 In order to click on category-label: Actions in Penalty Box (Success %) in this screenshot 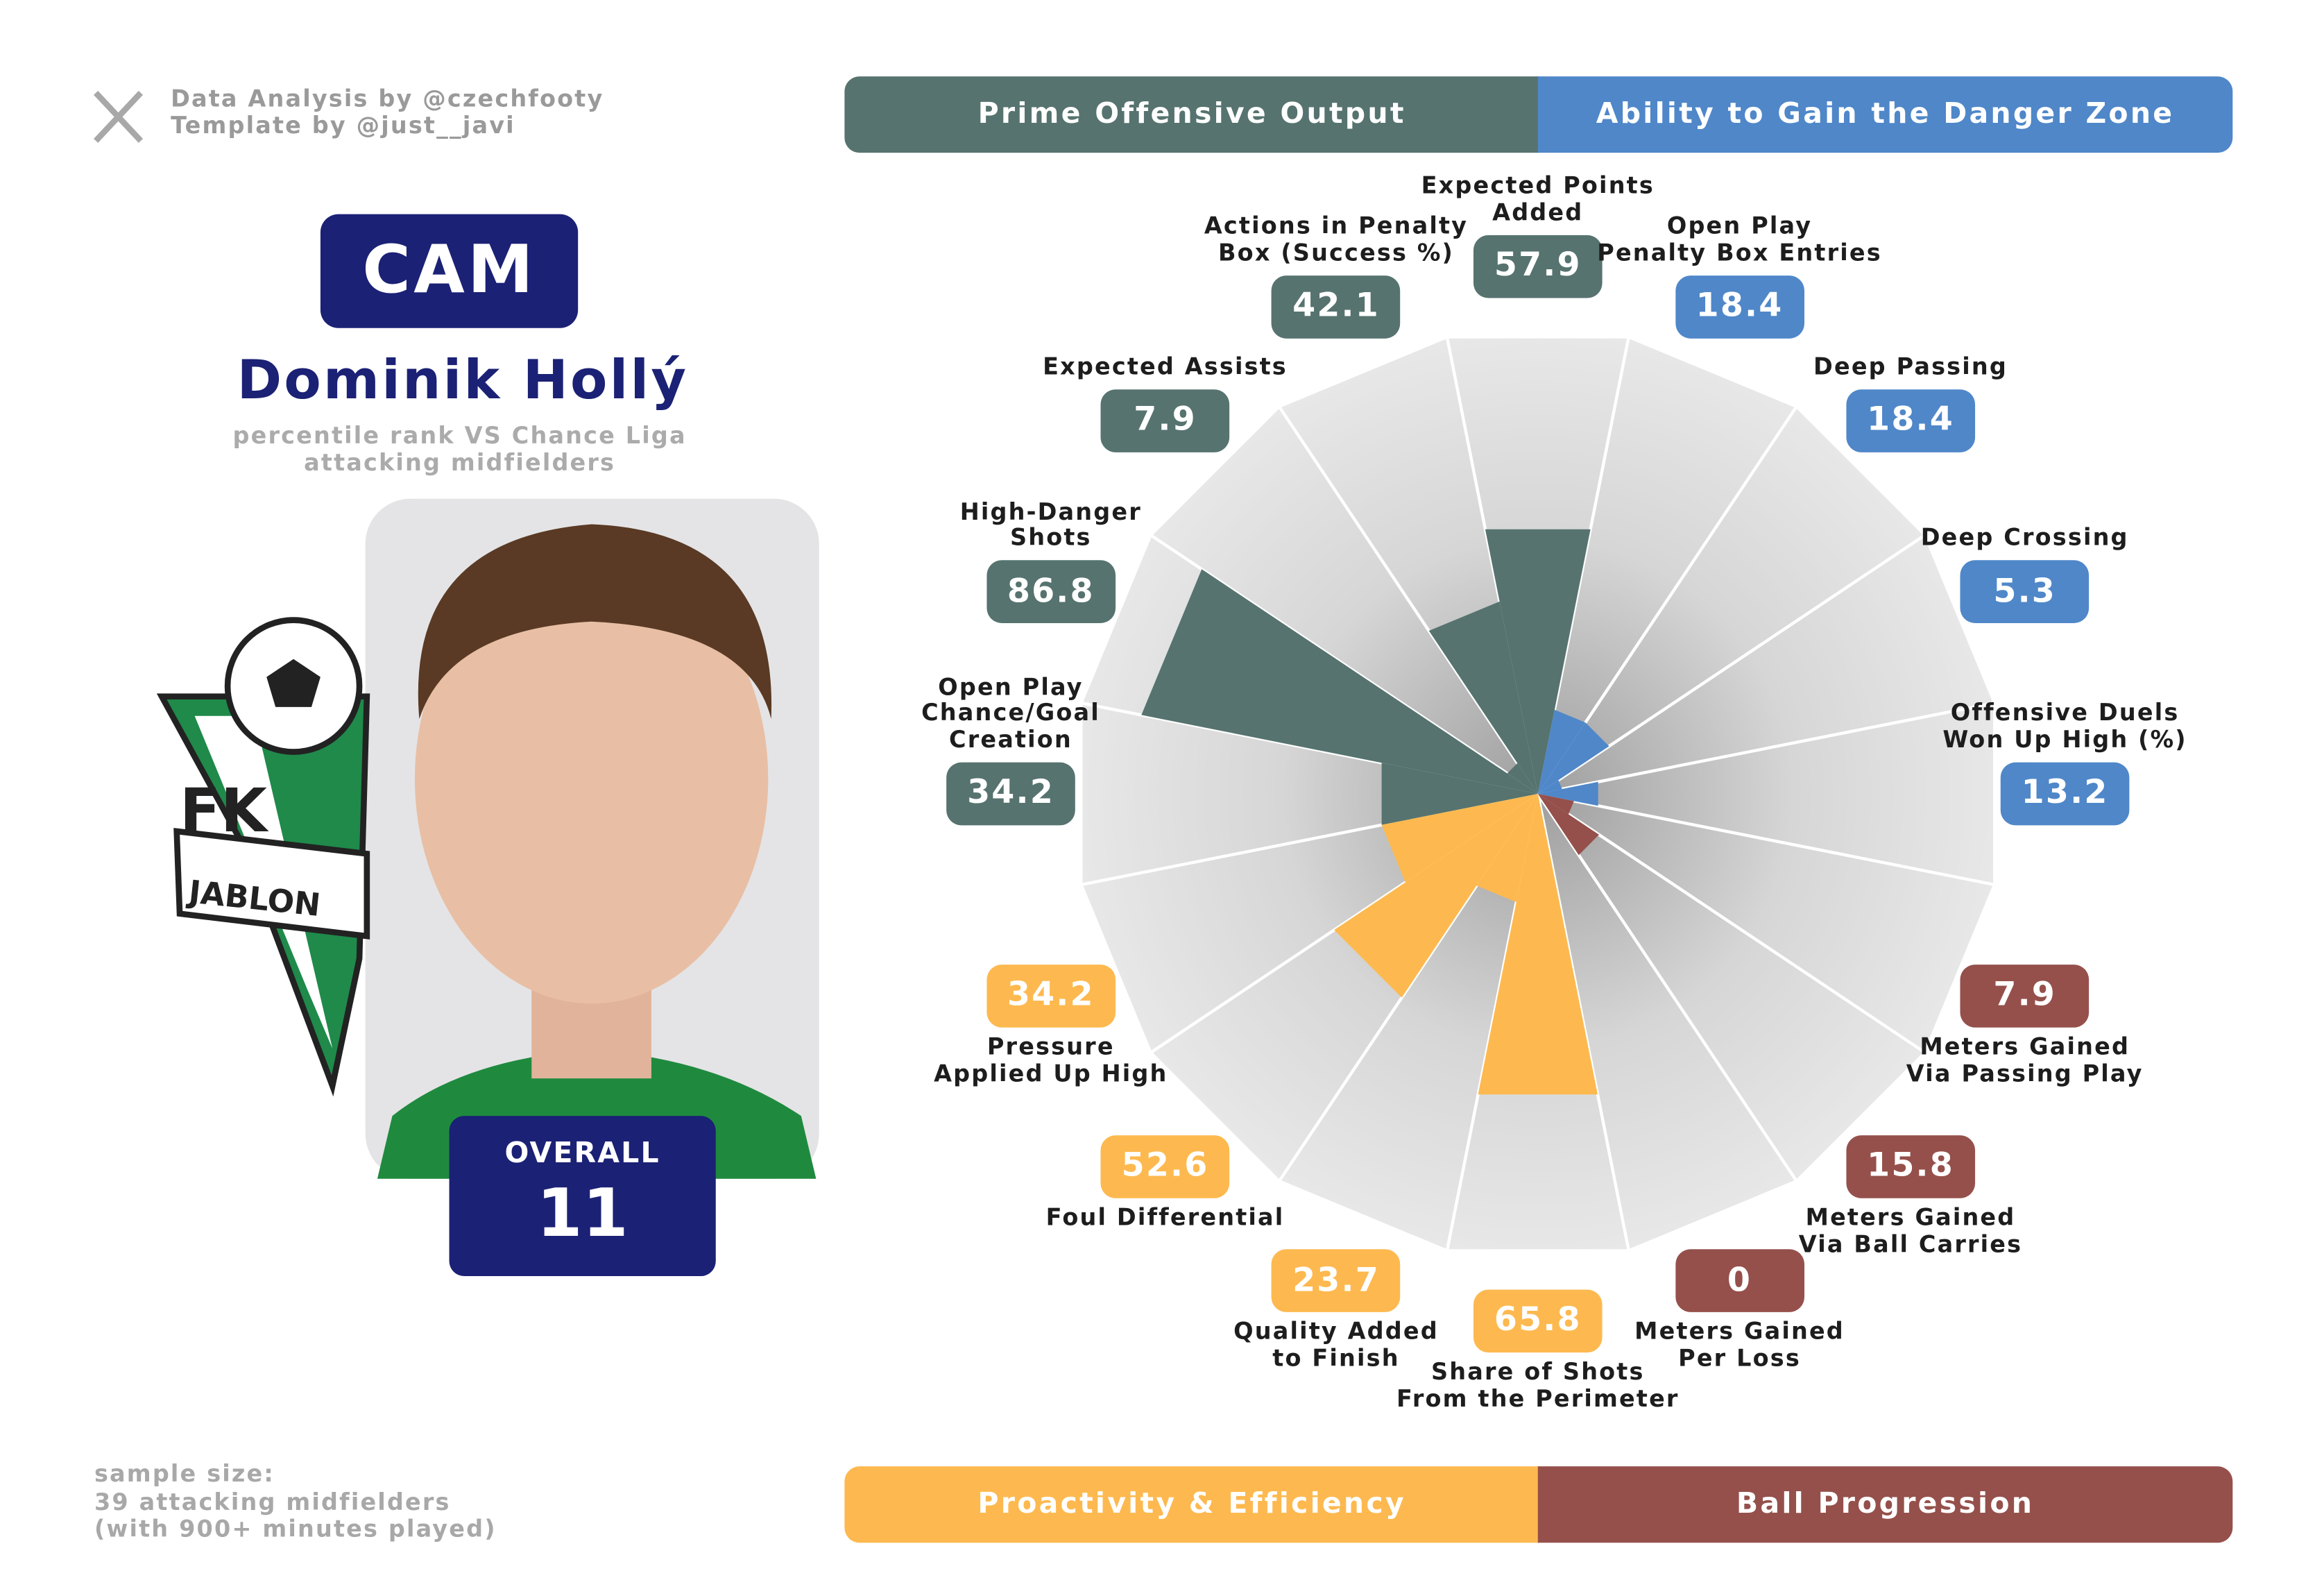, I will do `click(1336, 239)`.